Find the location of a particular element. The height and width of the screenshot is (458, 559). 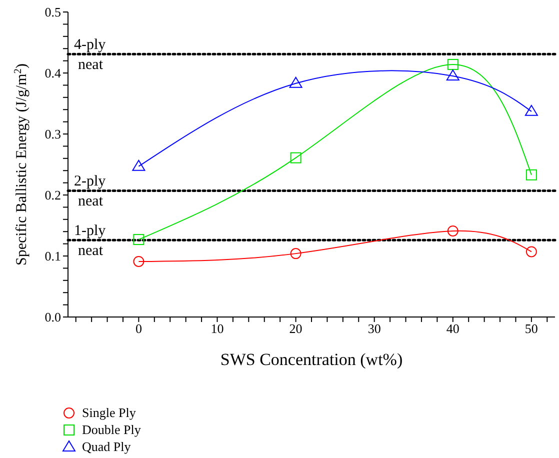

y-tick-label: 0.2 is located at coordinates (52, 195).